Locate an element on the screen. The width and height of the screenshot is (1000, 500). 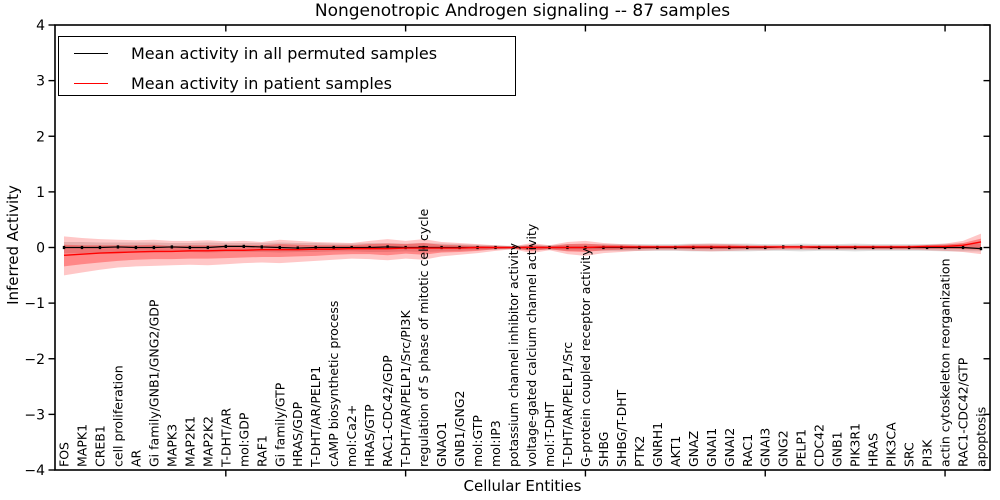
x-tick-label: CDC42 is located at coordinates (819, 445).